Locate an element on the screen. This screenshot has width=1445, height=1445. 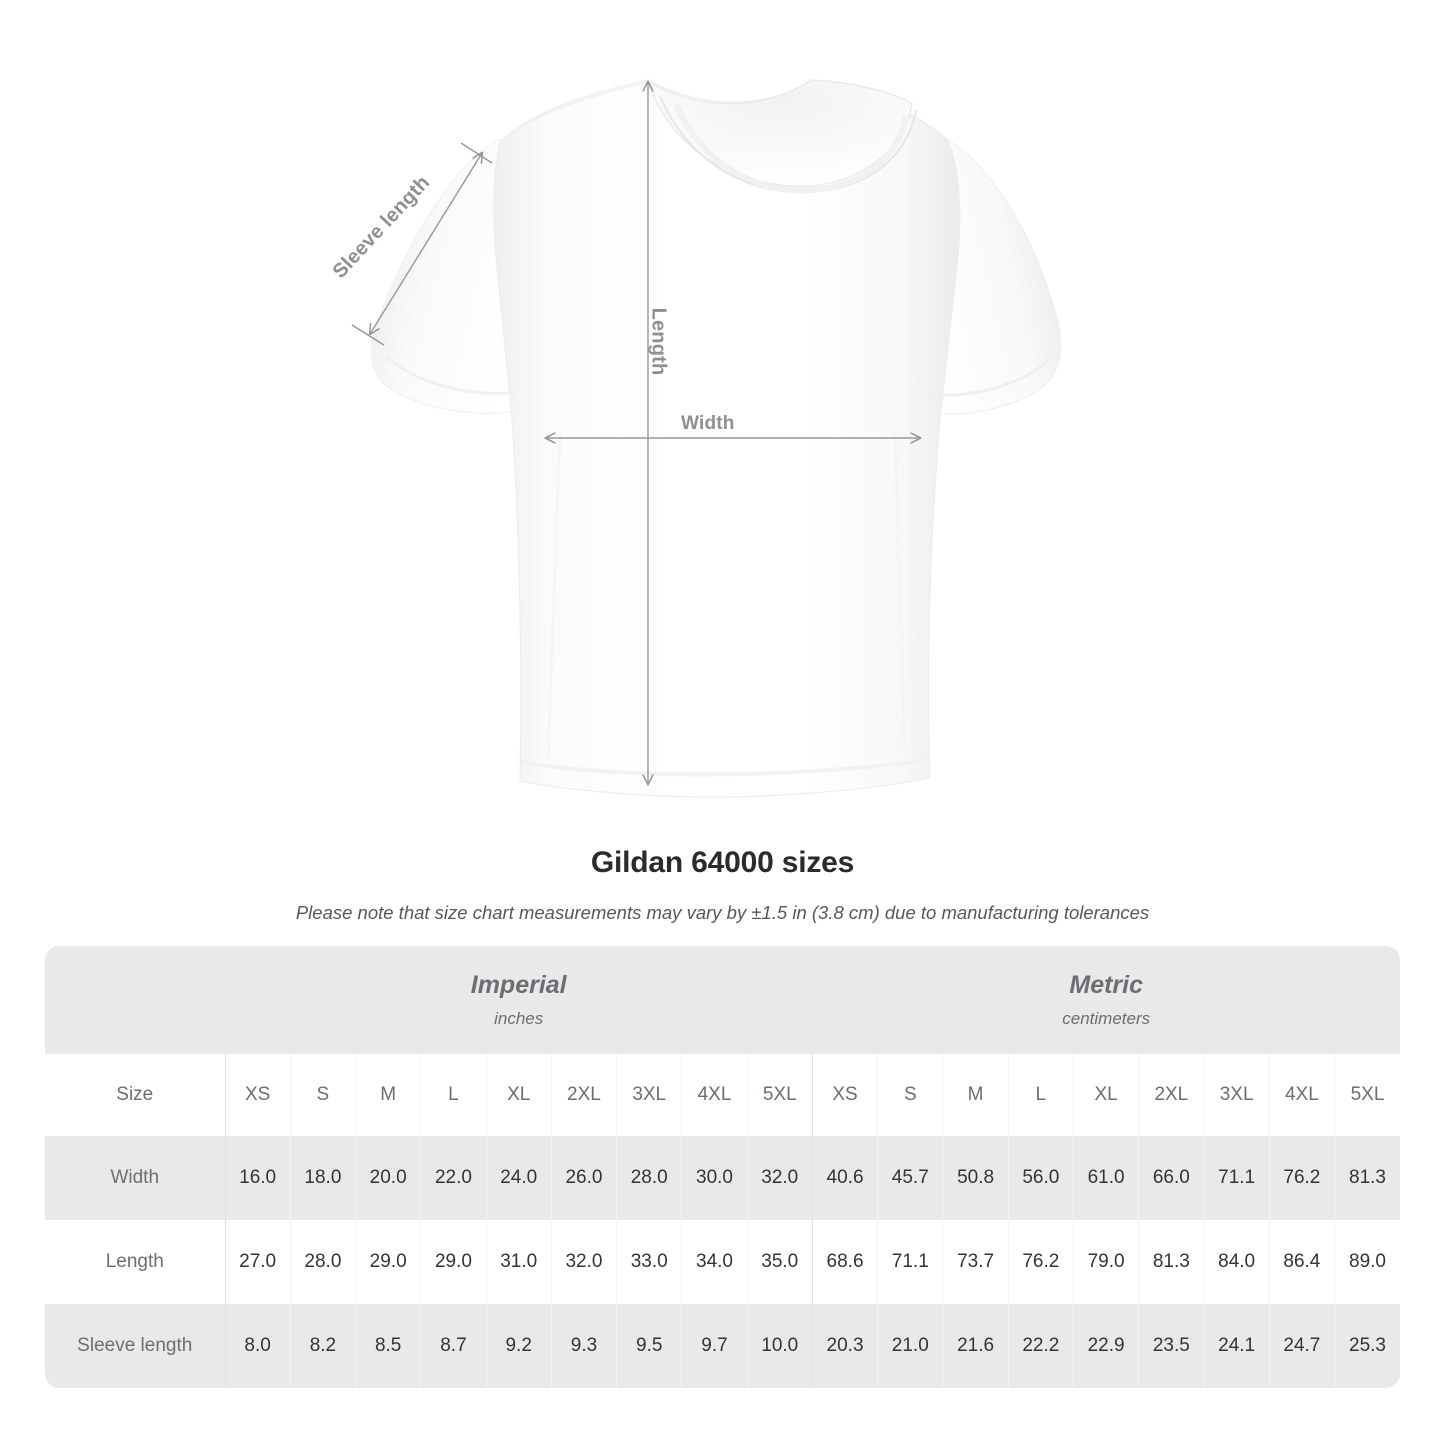
size-header-metric-4xl: 4XL is located at coordinates (1301, 1095).